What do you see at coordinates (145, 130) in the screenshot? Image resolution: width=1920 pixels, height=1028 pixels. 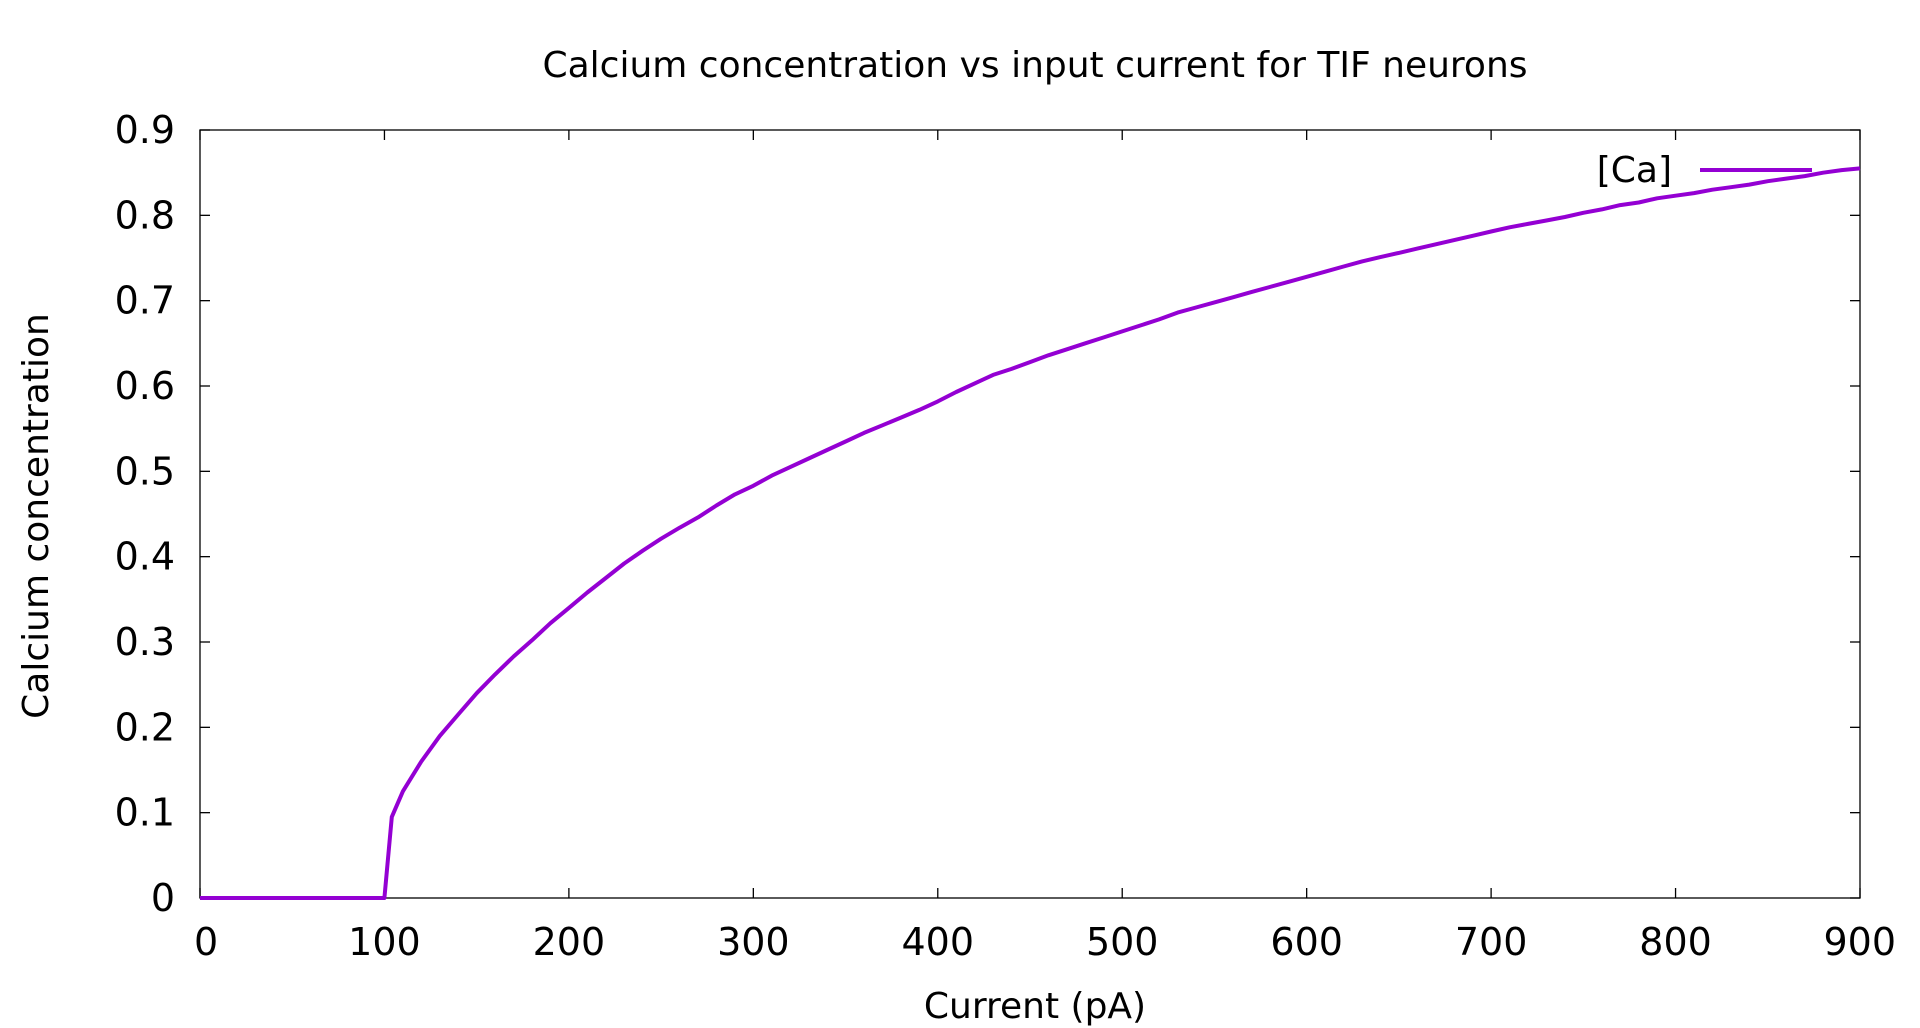 I see `y-tick-label: 0.9` at bounding box center [145, 130].